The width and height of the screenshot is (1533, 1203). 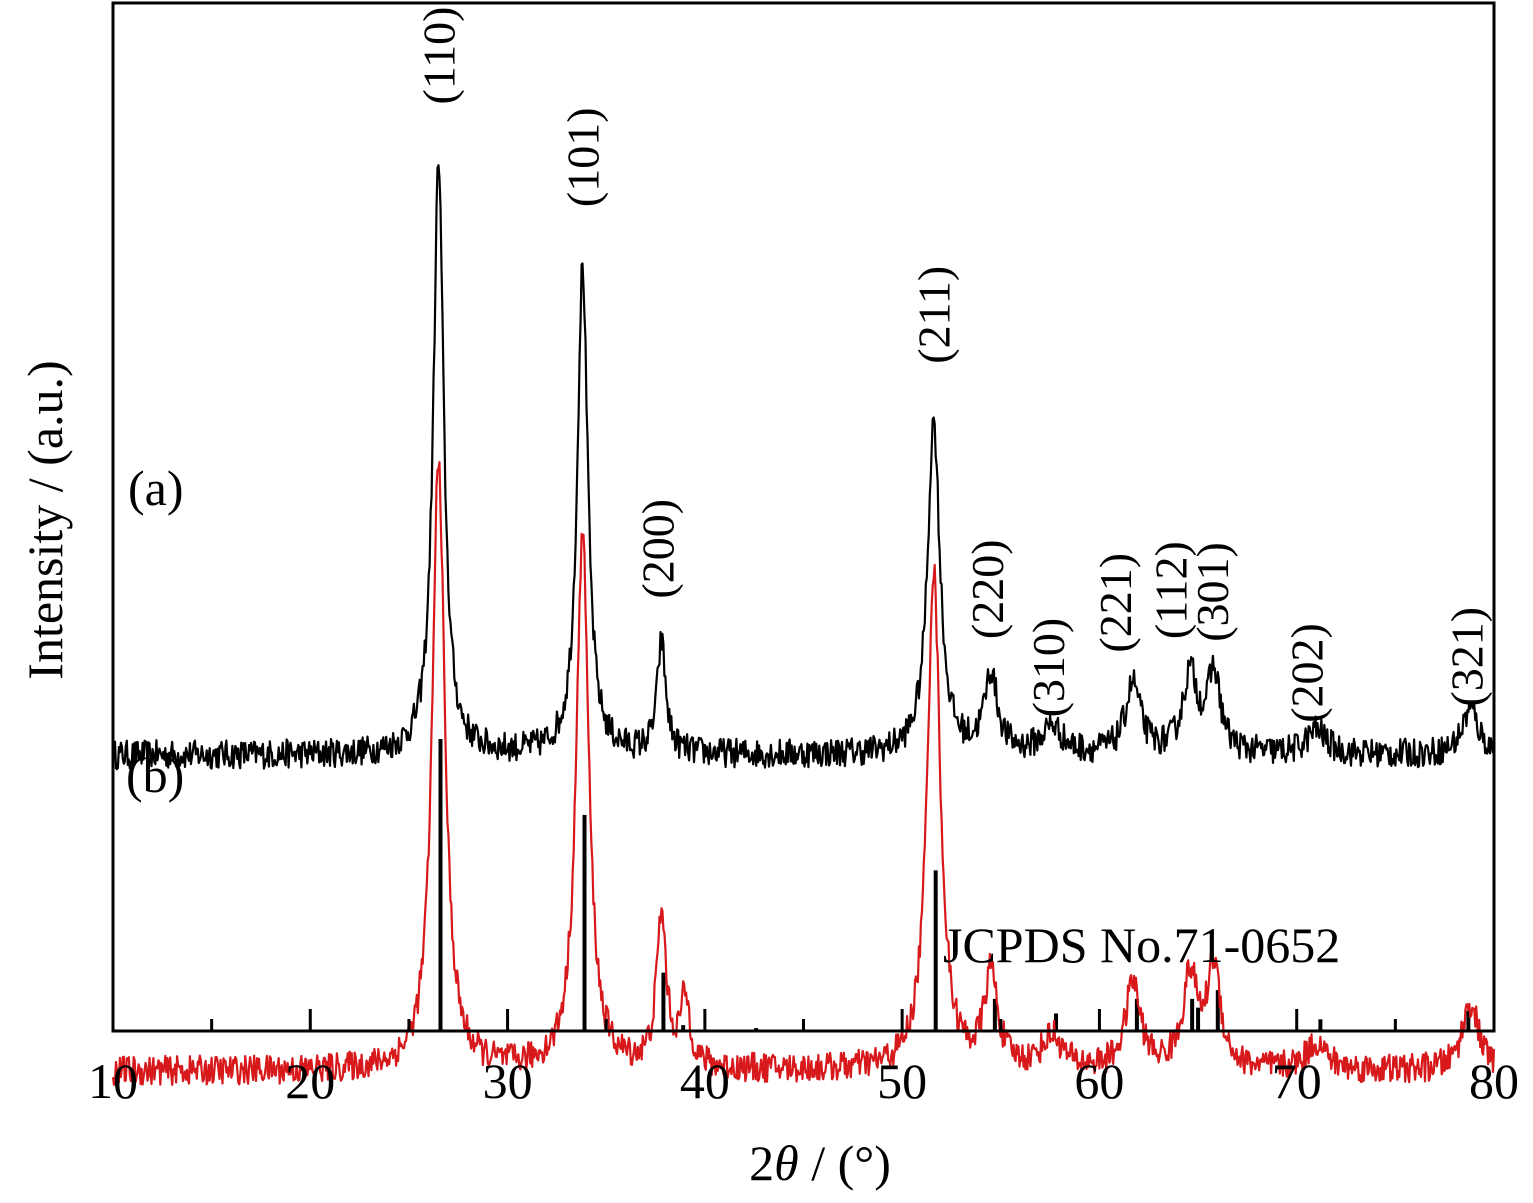 What do you see at coordinates (45, 519) in the screenshot?
I see `y-axis-title: Intensity / (a.u.)` at bounding box center [45, 519].